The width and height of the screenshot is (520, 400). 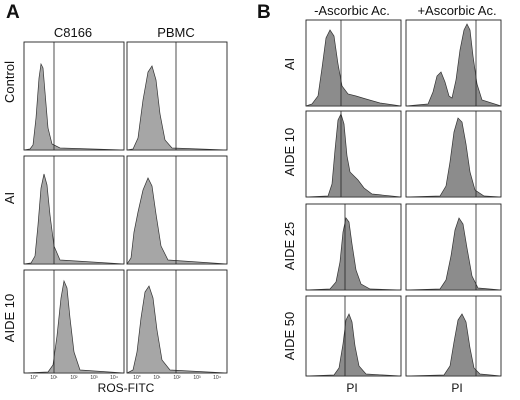 I want to click on histogram-a-aide10-c8166, so click(x=74, y=321).